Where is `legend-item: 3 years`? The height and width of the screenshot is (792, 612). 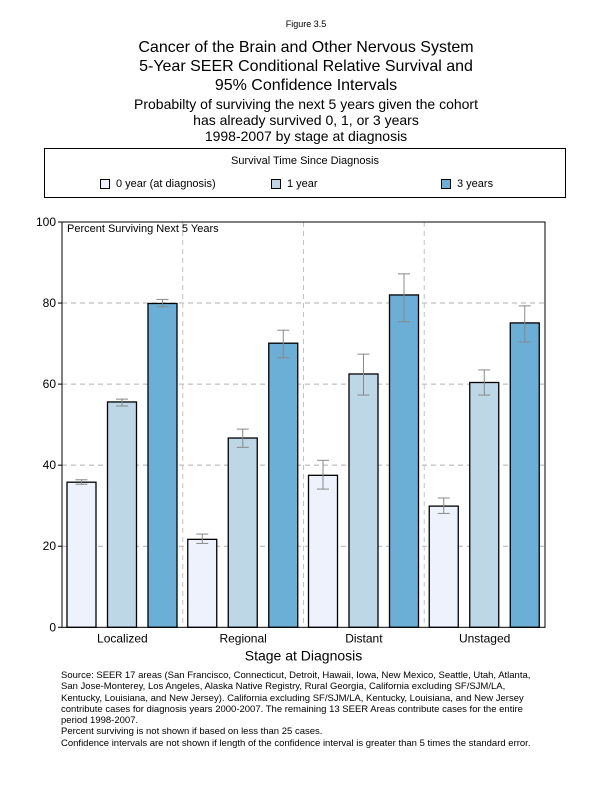
legend-item: 3 years is located at coordinates (467, 184).